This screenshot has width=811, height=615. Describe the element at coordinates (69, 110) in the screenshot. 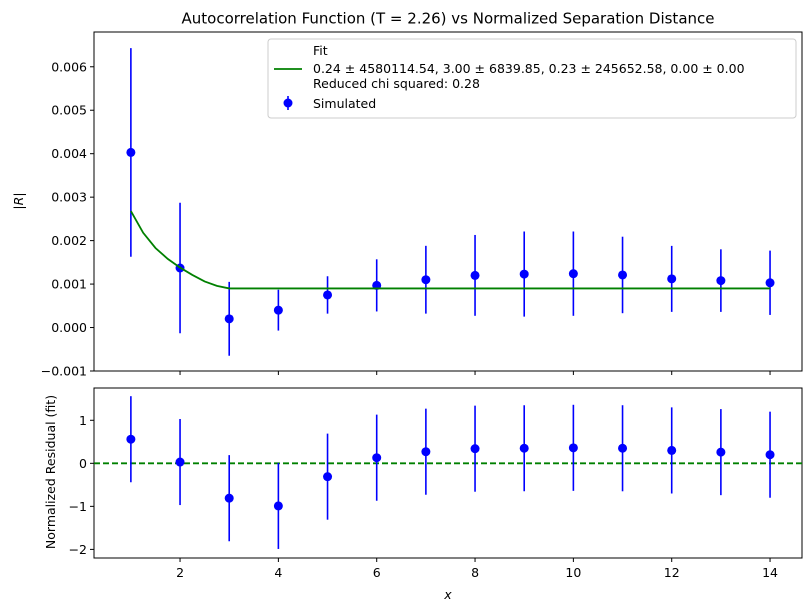

I see `top-y-tick-label: 0.005` at that location.